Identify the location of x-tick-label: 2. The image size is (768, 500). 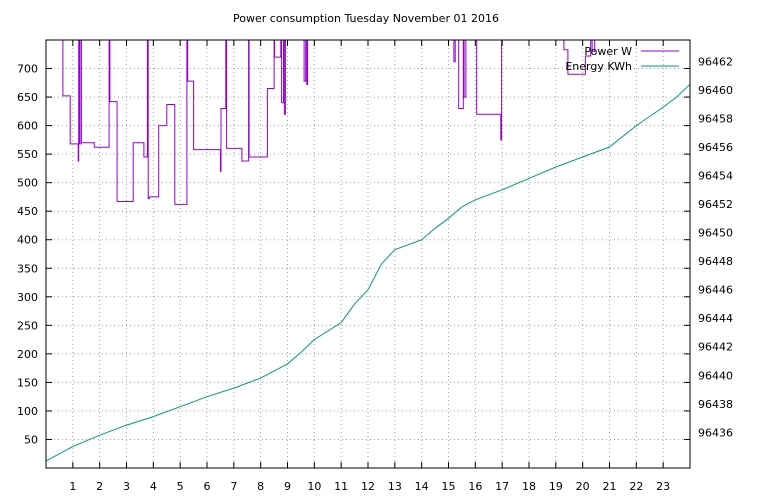
(99, 486).